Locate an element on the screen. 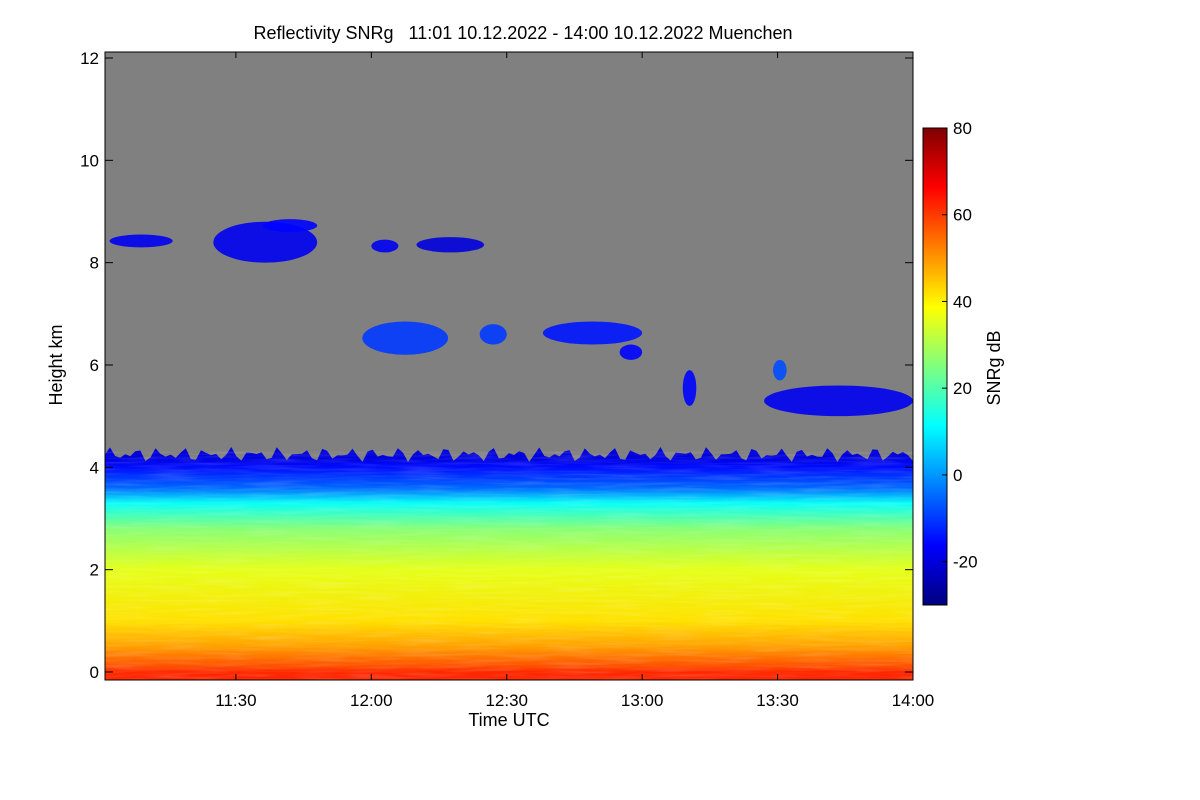  y-tick-label: 4 is located at coordinates (94, 467).